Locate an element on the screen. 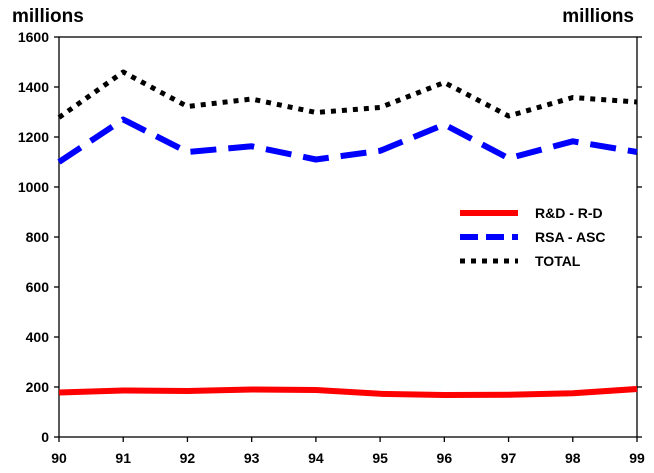 This screenshot has height=473, width=654. y-tick-label: 0 is located at coordinates (45, 437).